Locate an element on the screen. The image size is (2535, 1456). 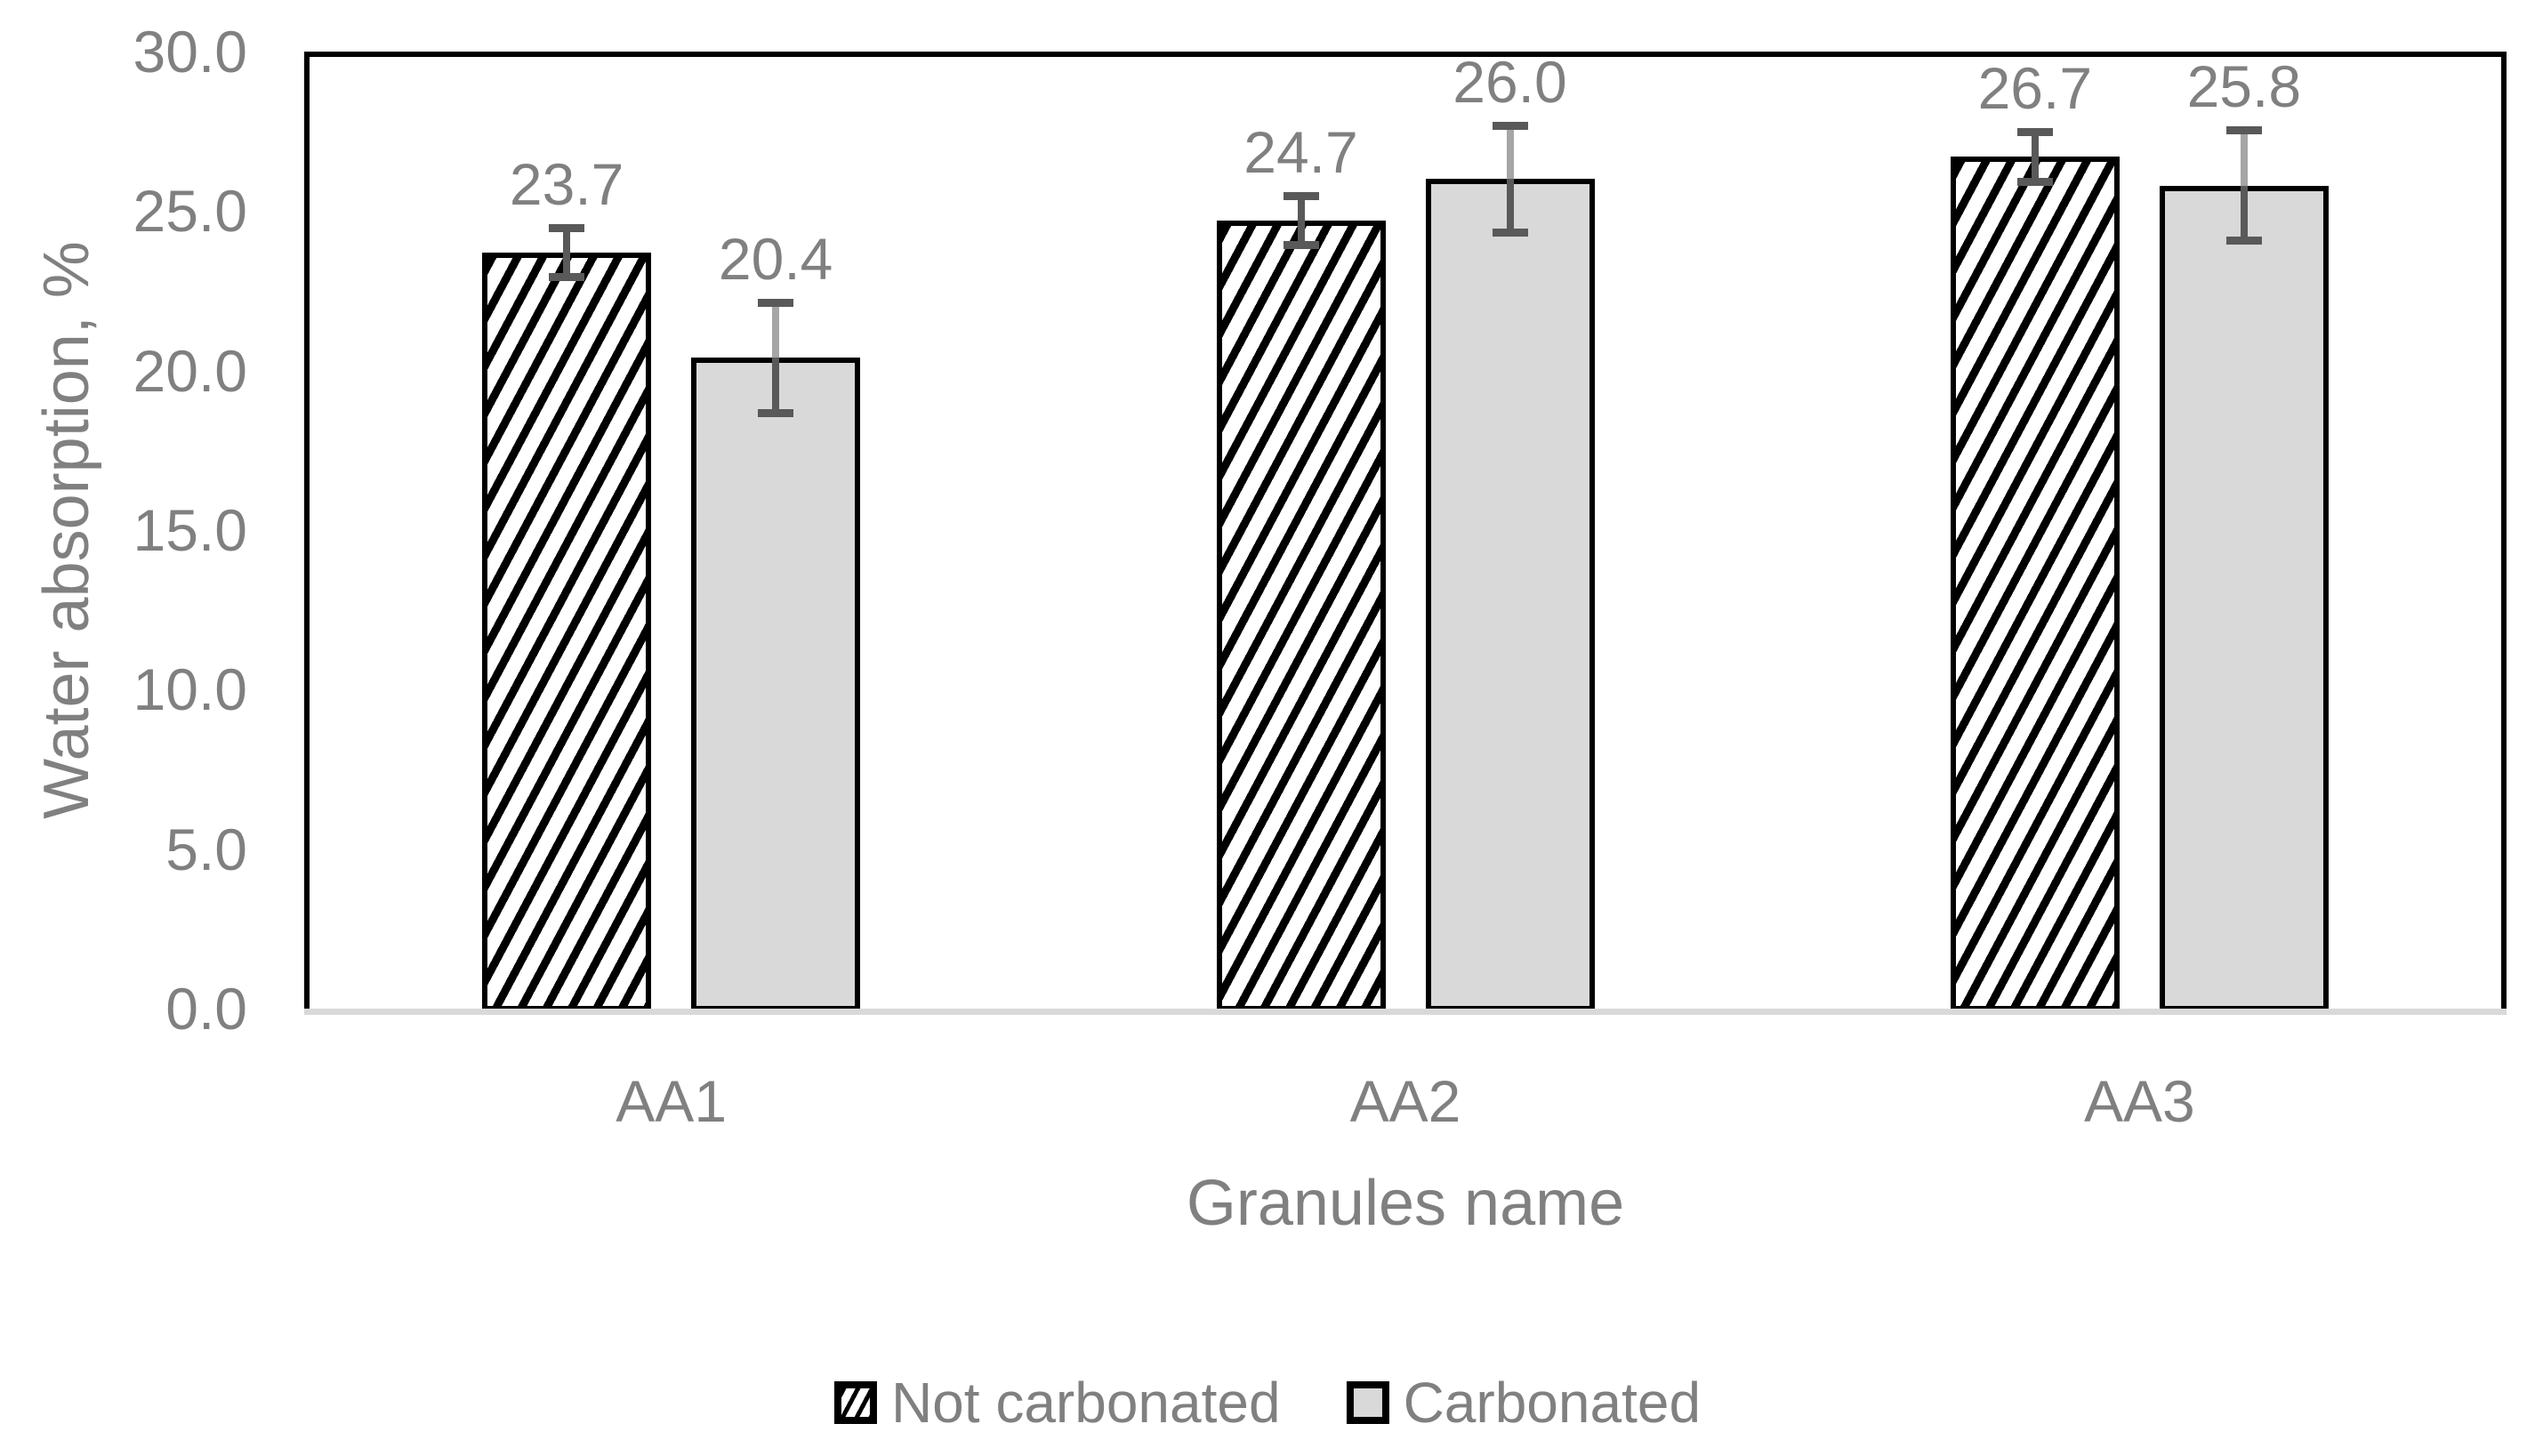
data-label: 20.4 is located at coordinates (775, 258).